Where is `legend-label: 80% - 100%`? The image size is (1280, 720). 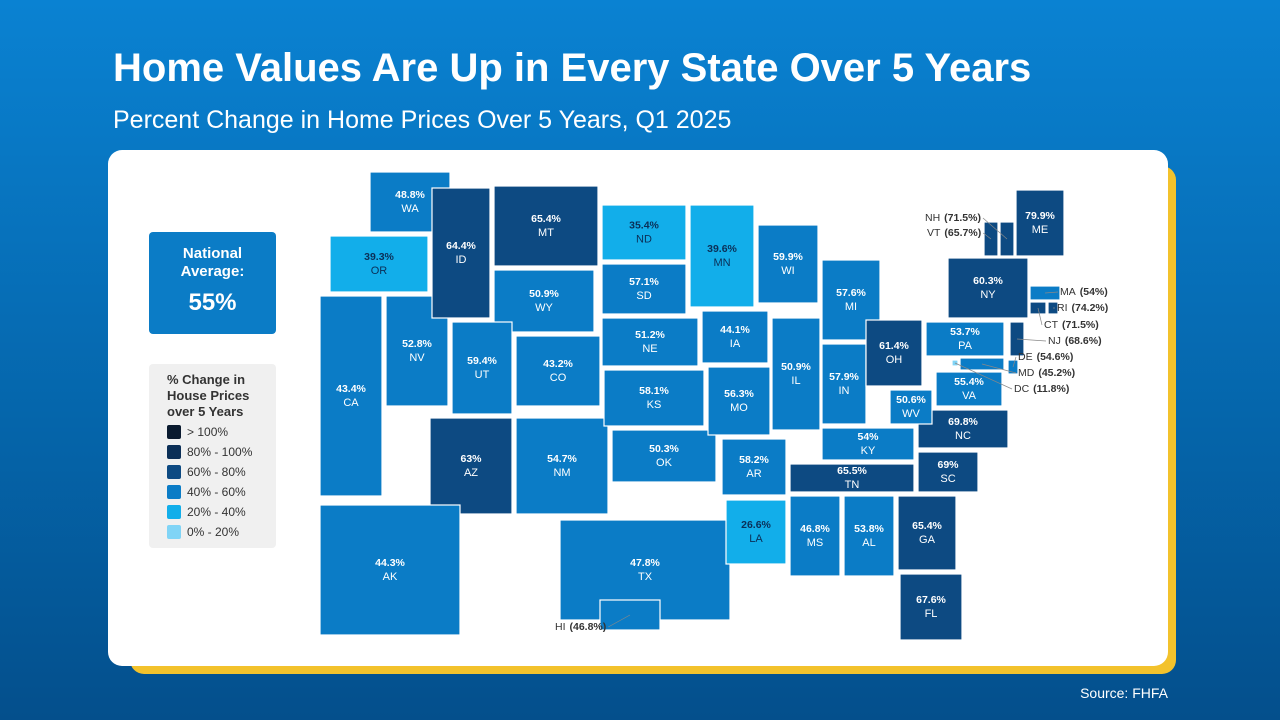
legend-label: 80% - 100% is located at coordinates (220, 452).